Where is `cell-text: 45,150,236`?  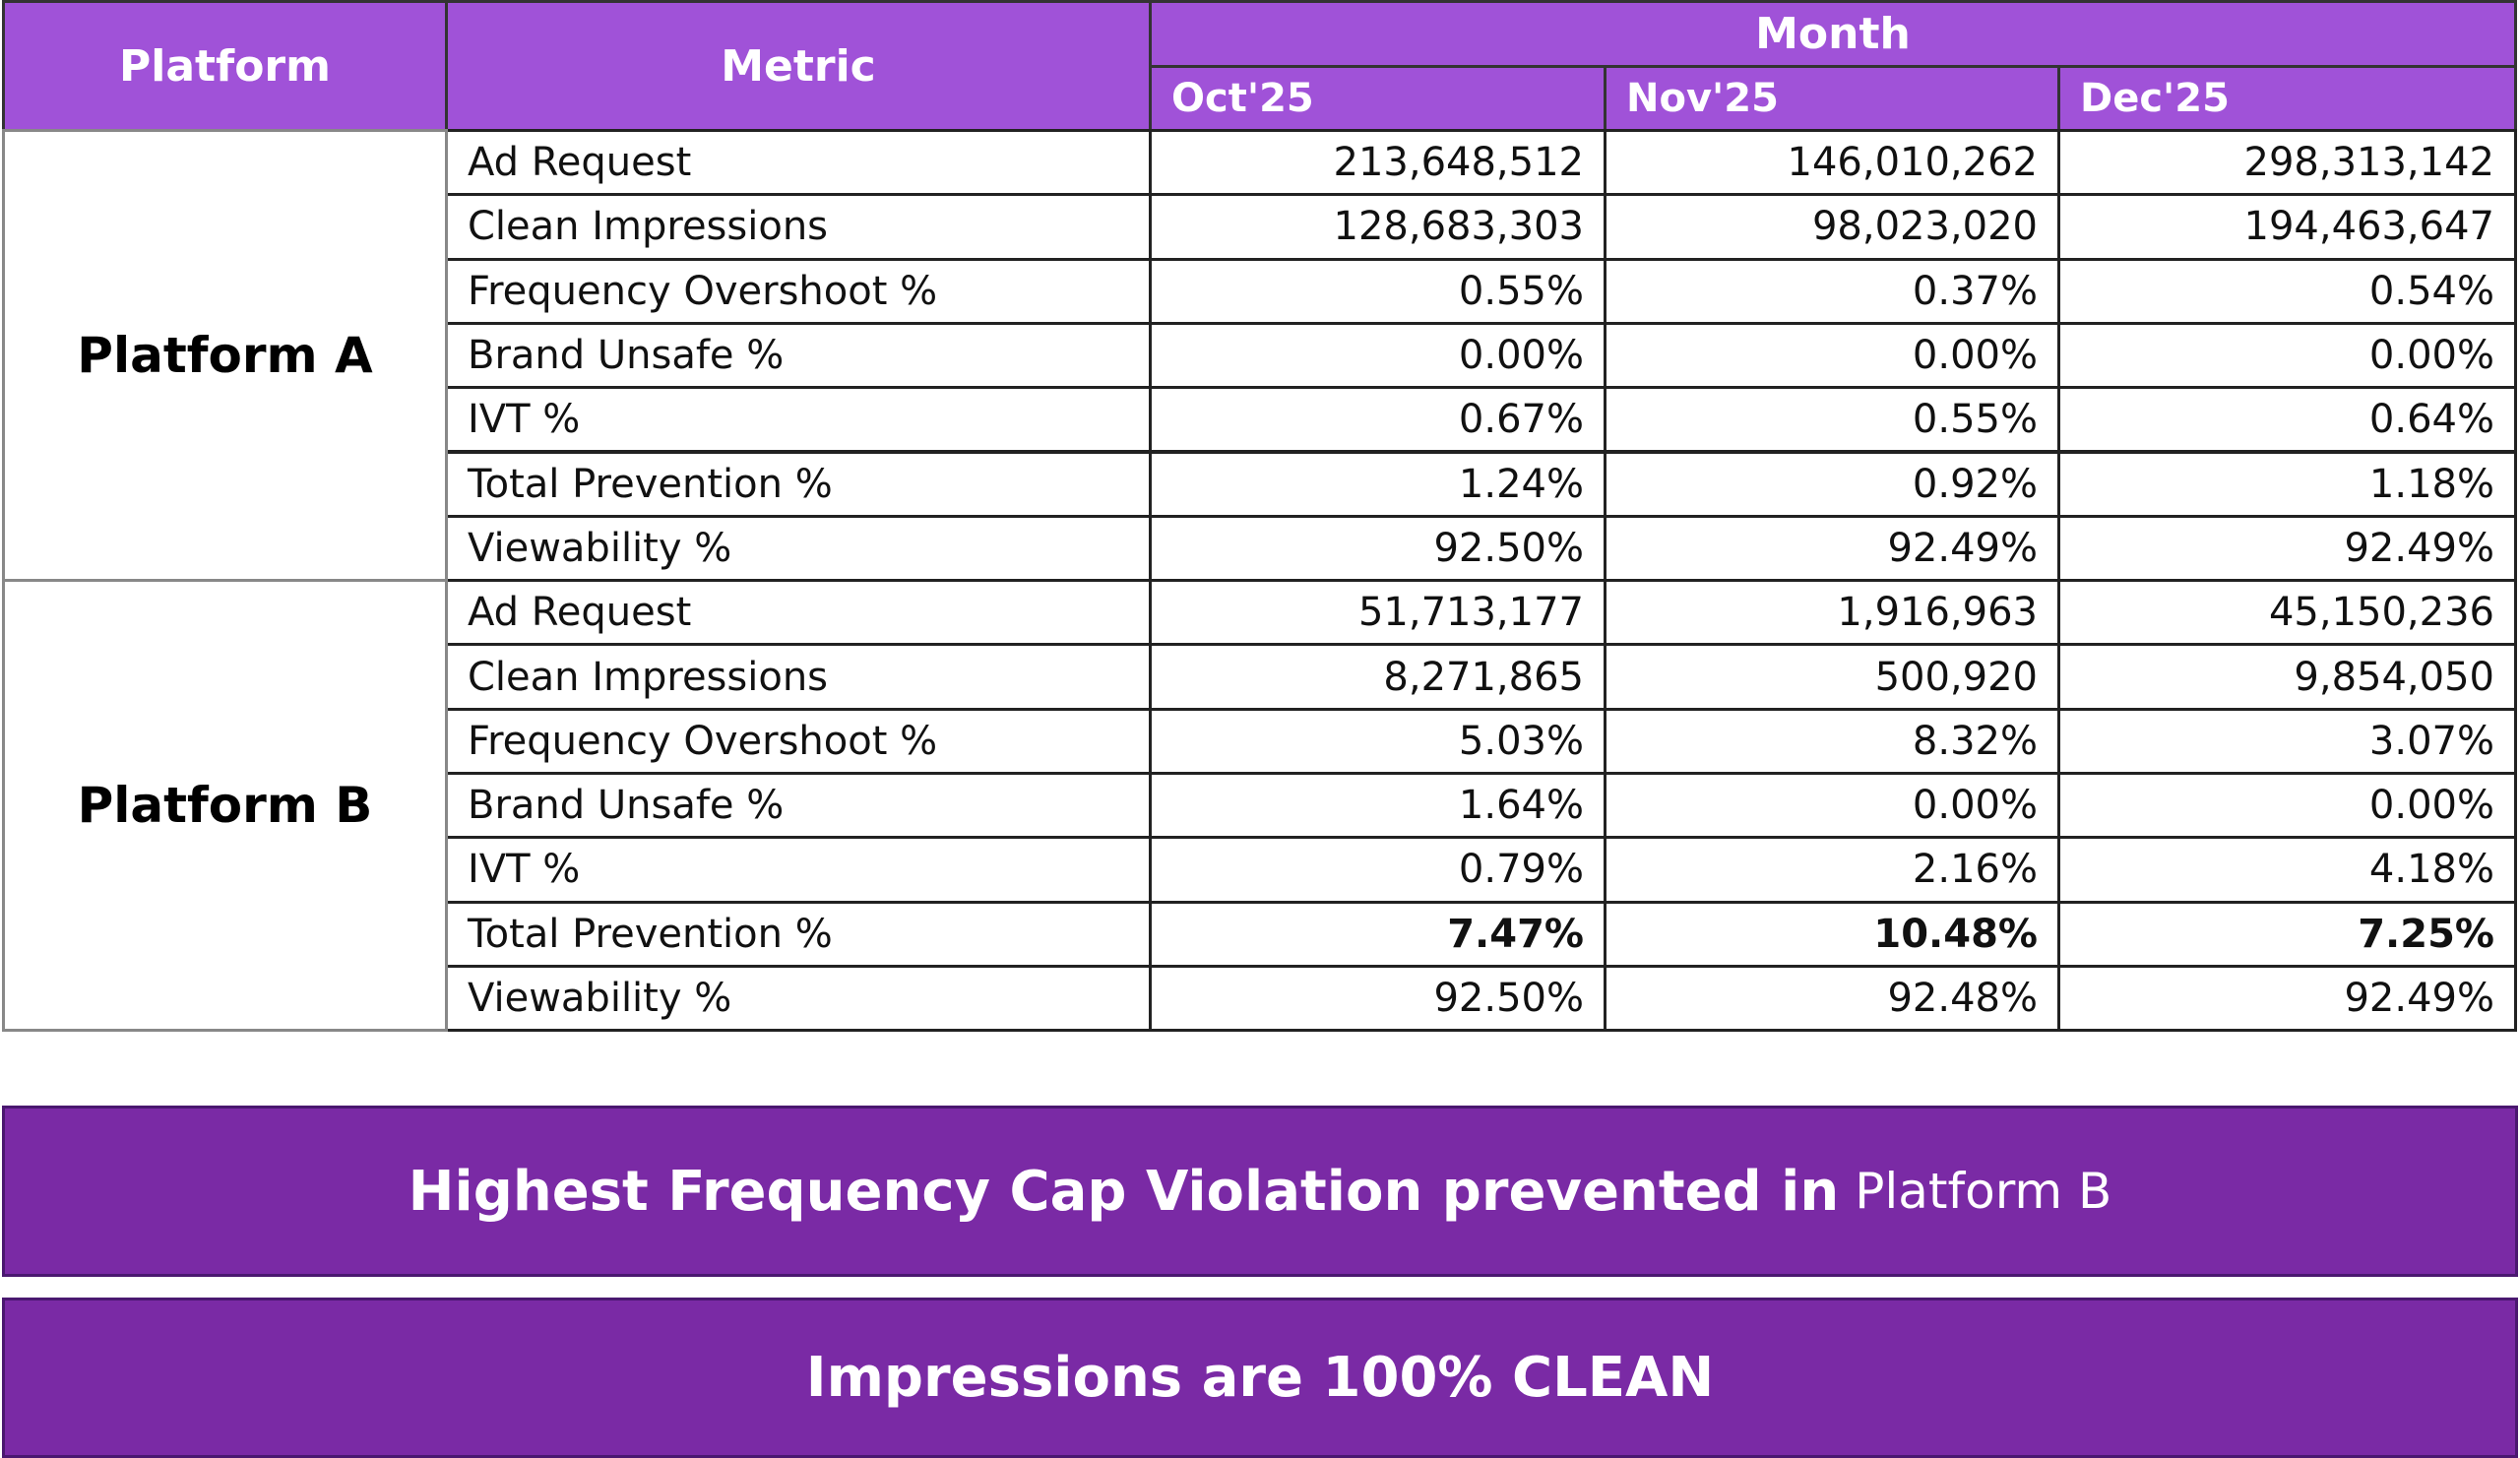
cell-text: 45,150,236 is located at coordinates (2381, 613).